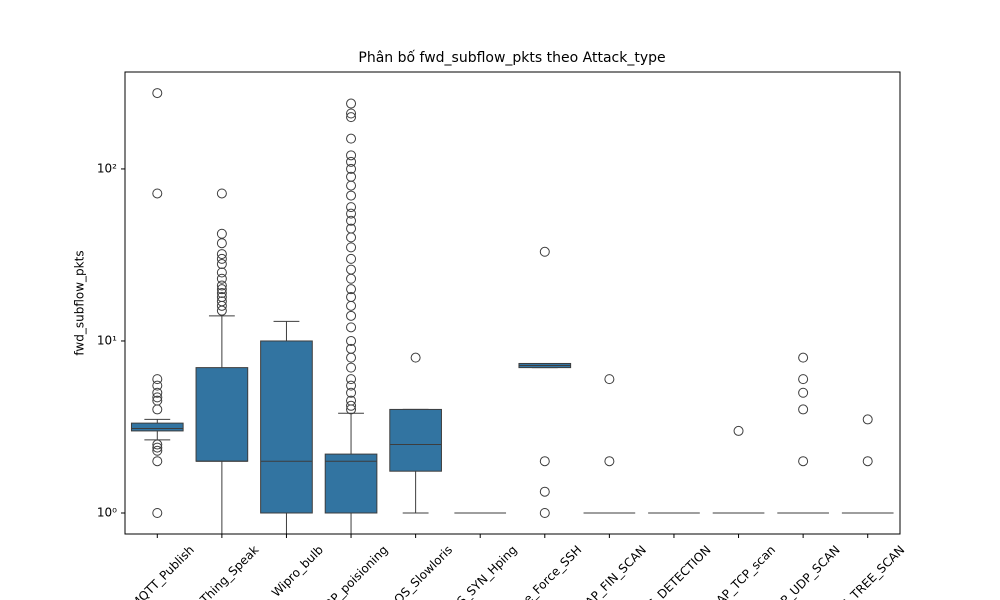 This screenshot has height=600, width=1000. I want to click on y-tick-label: 10⁰, so click(107, 513).